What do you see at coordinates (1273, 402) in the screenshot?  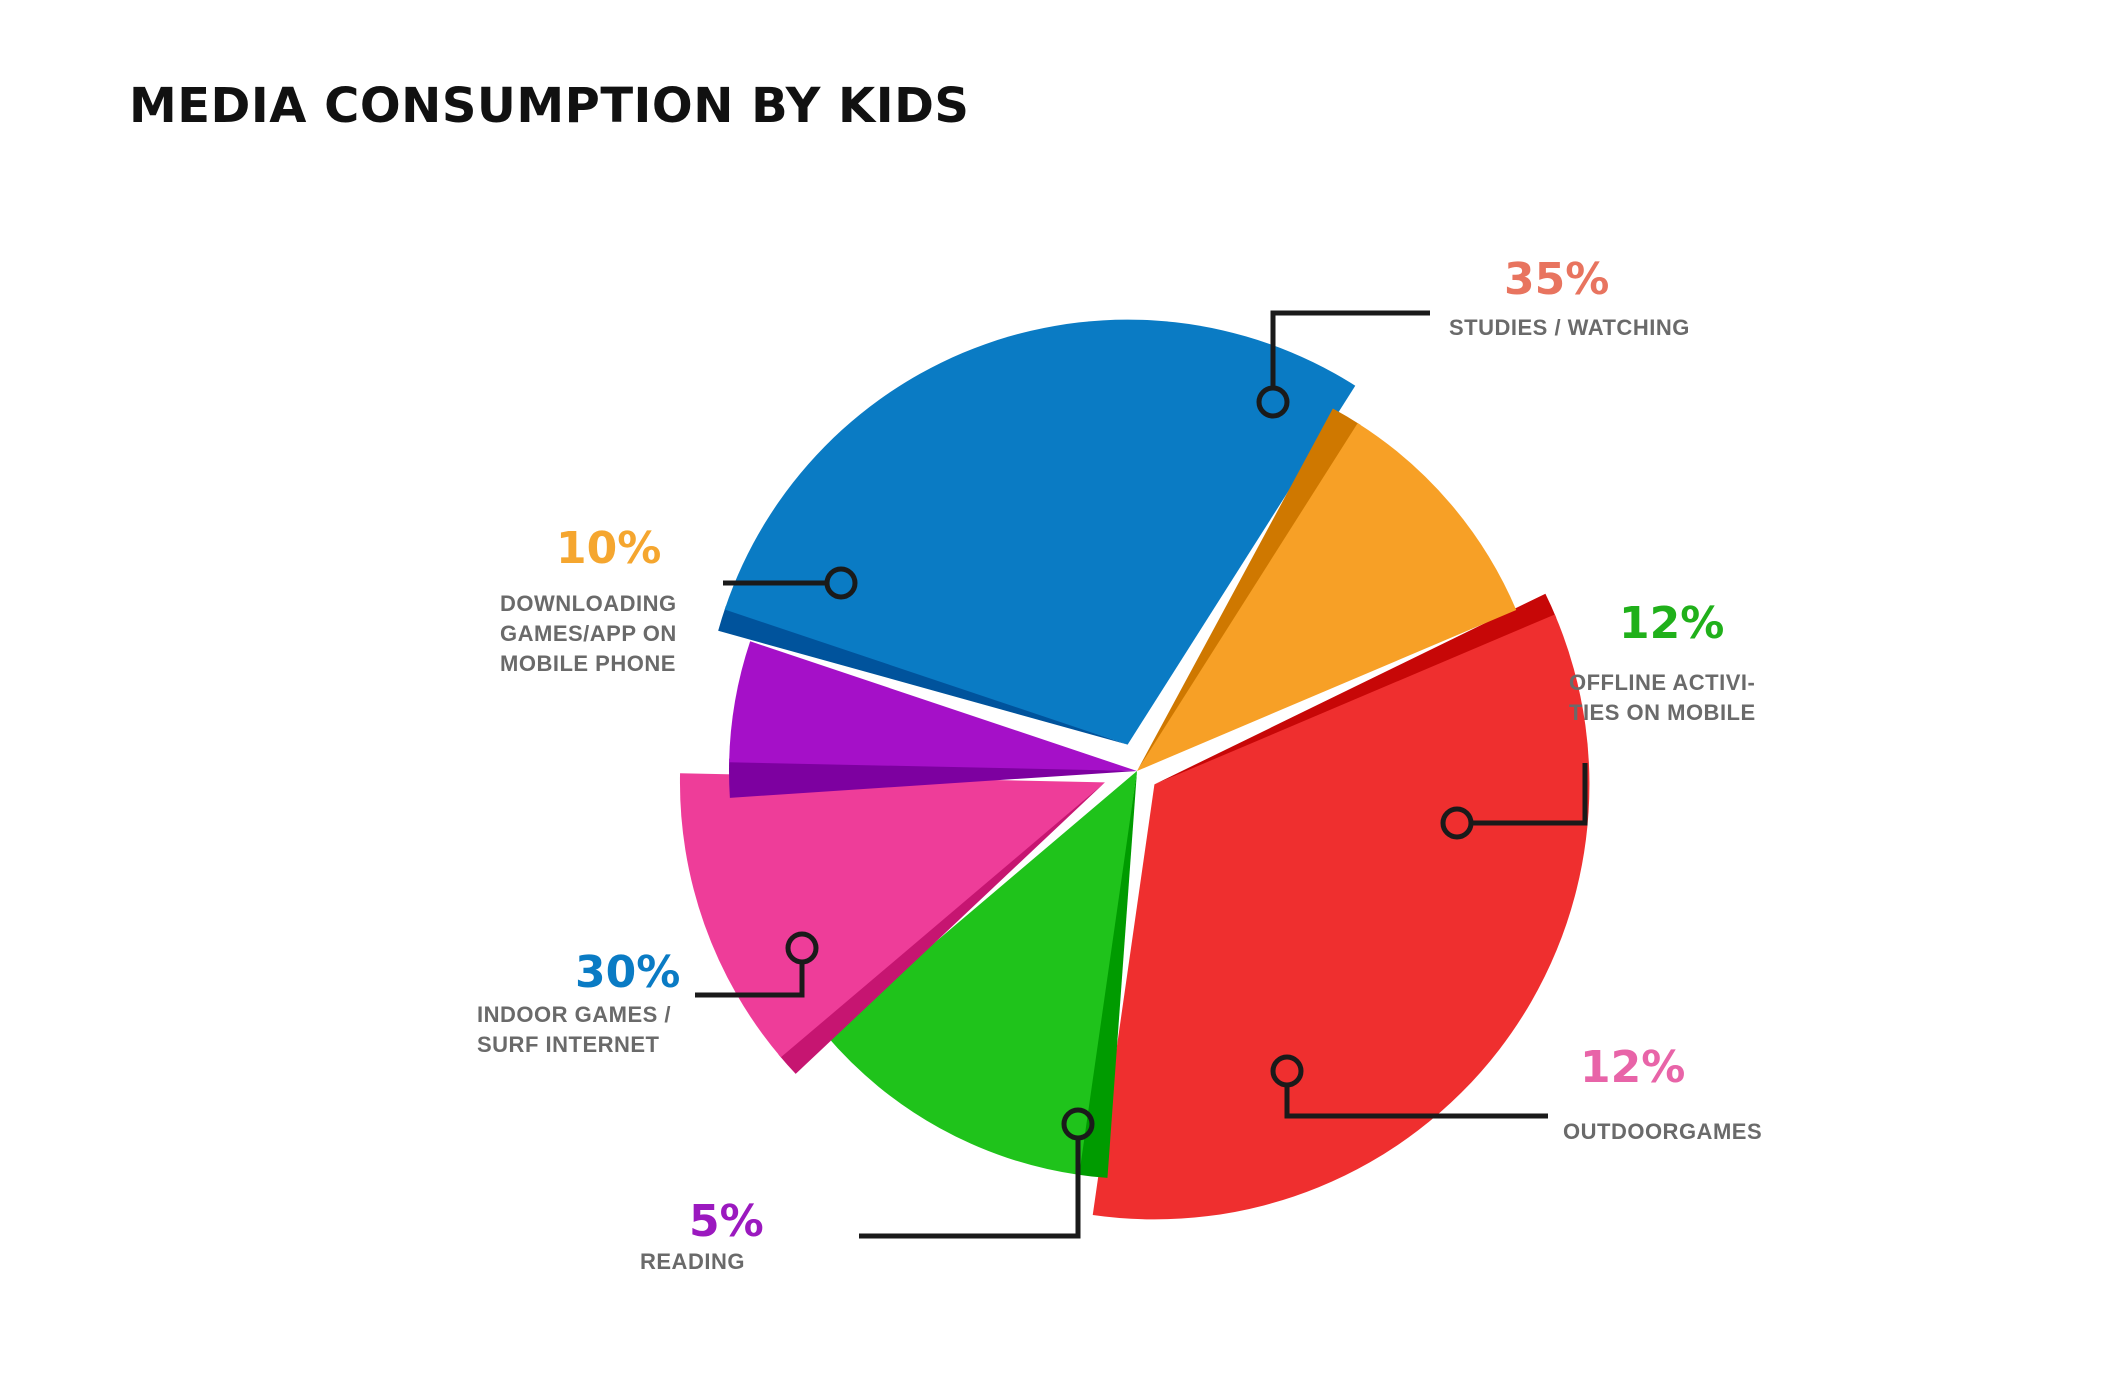 I see `slice-0-marker` at bounding box center [1273, 402].